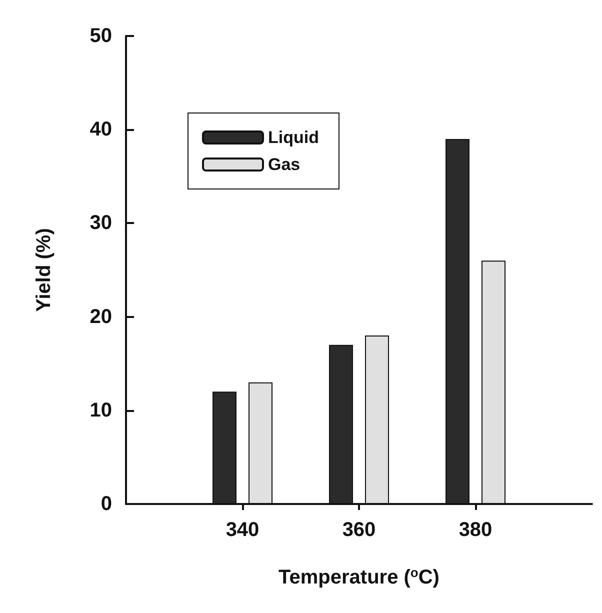 The height and width of the screenshot is (613, 602). I want to click on y-tick-label: 30, so click(101, 223).